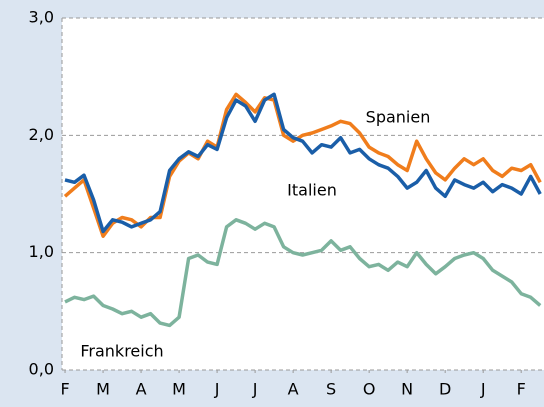 This screenshot has width=544, height=407. Describe the element at coordinates (41, 17) in the screenshot. I see `y-tick-label: 3,0` at that location.